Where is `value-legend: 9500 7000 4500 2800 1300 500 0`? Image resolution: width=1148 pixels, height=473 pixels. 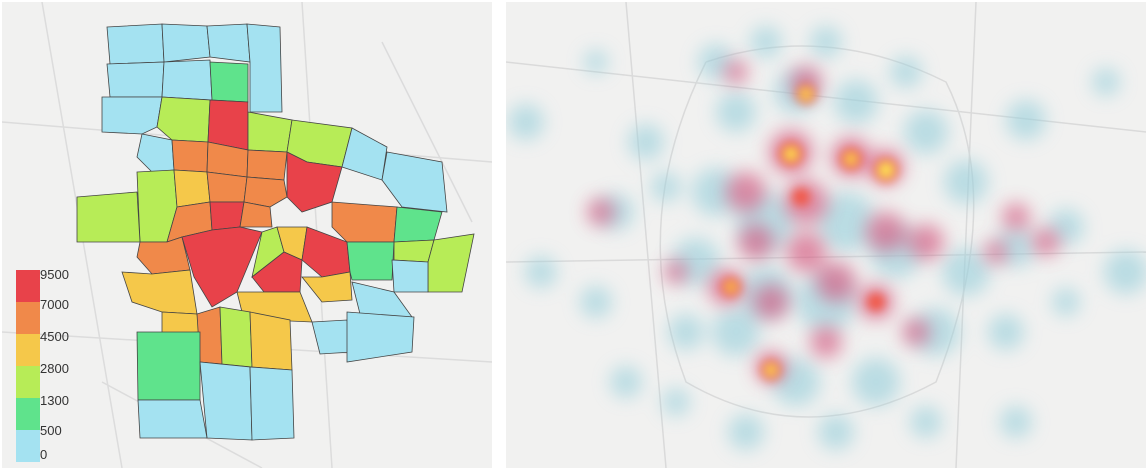
value-legend: 9500 7000 4500 2800 1300 500 0 is located at coordinates (47, 365).